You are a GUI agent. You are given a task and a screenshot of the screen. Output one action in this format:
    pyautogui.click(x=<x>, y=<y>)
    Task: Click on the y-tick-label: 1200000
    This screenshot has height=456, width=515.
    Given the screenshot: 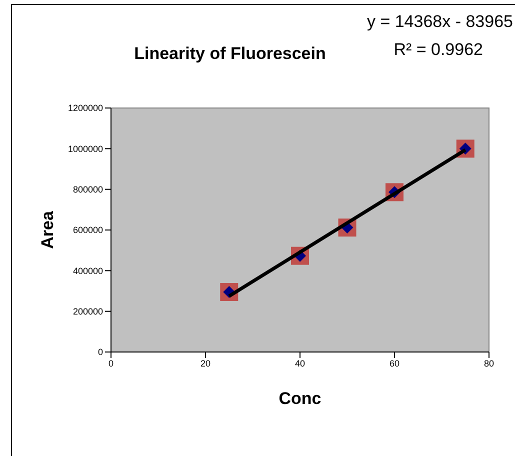 What is the action you would take?
    pyautogui.click(x=85, y=108)
    